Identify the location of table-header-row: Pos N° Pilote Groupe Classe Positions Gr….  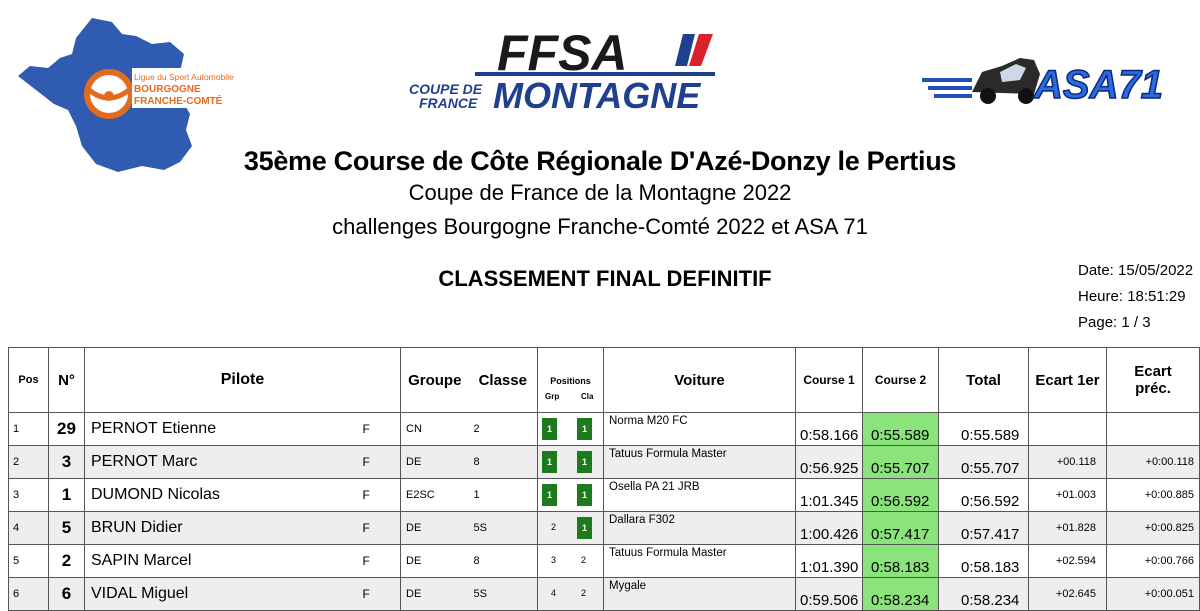
(604, 380).